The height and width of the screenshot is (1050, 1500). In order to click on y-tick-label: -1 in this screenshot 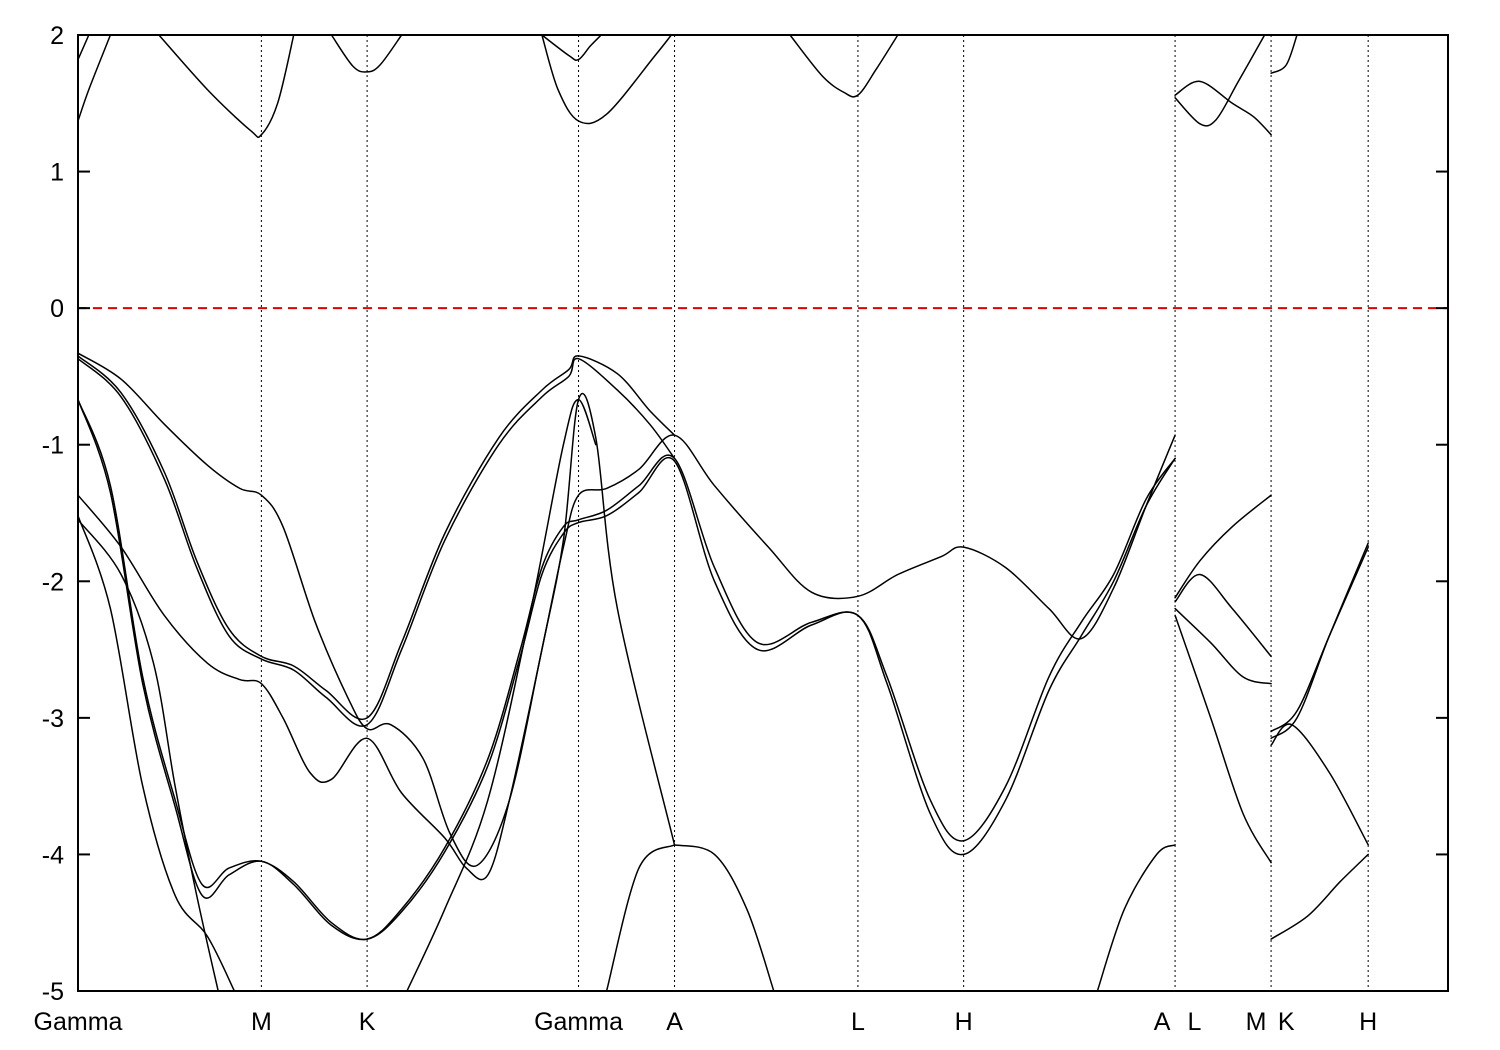, I will do `click(53, 446)`.